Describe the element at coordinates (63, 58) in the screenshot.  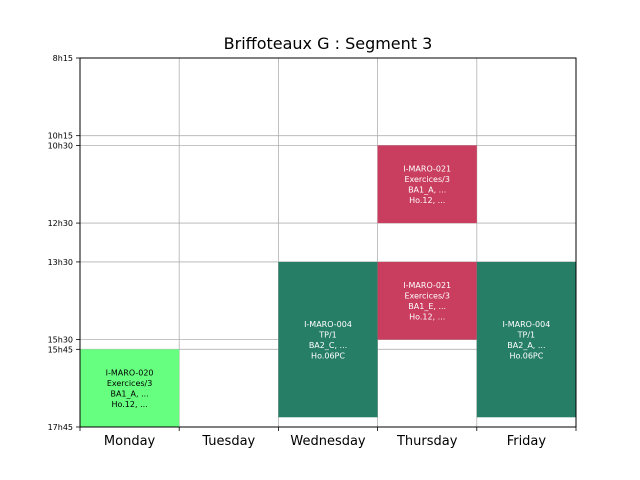
I see `y-tick-label: 8h15` at that location.